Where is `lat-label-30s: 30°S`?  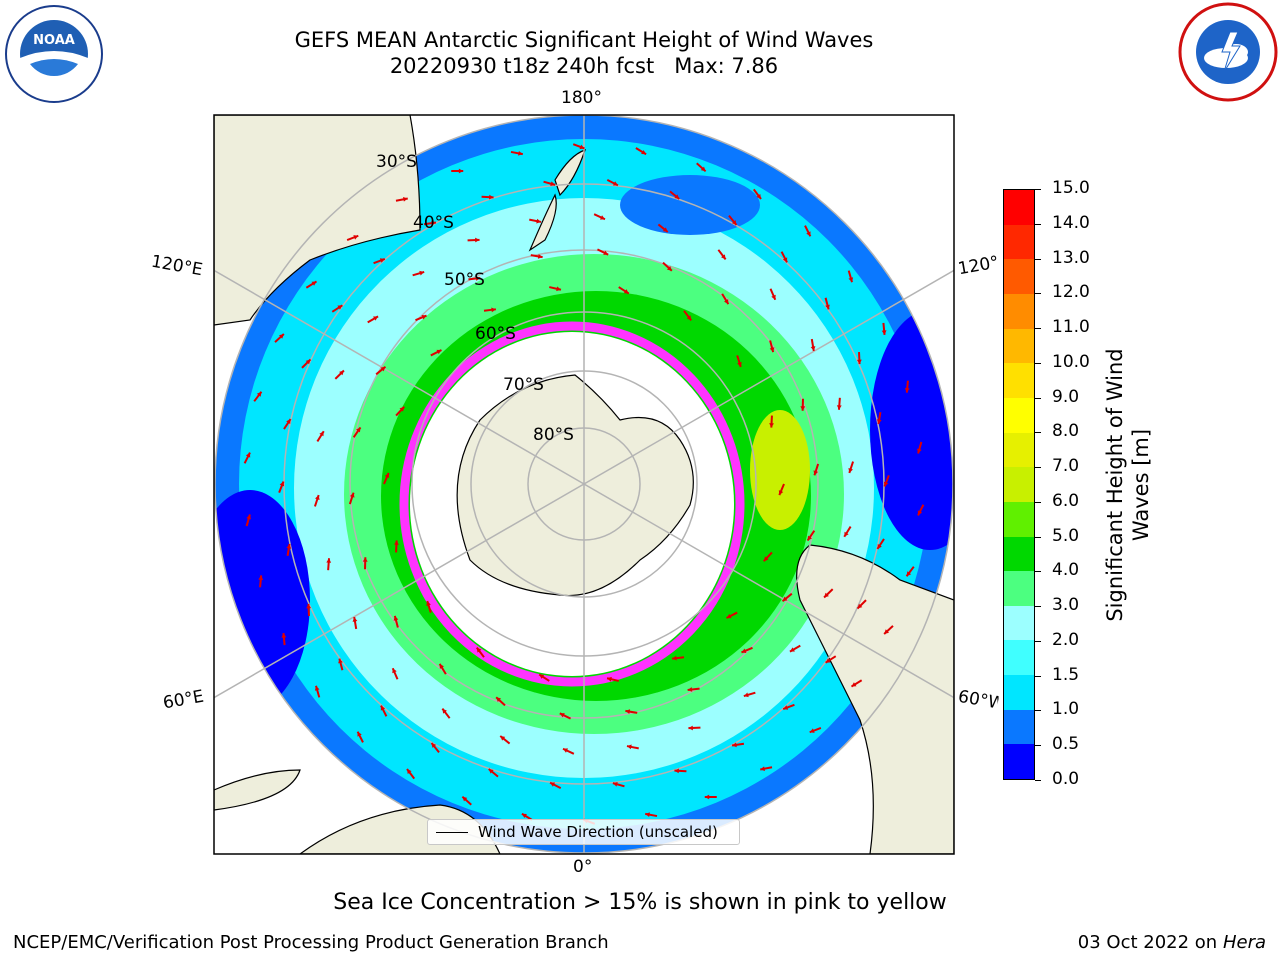
lat-label-30s: 30°S is located at coordinates (396, 162).